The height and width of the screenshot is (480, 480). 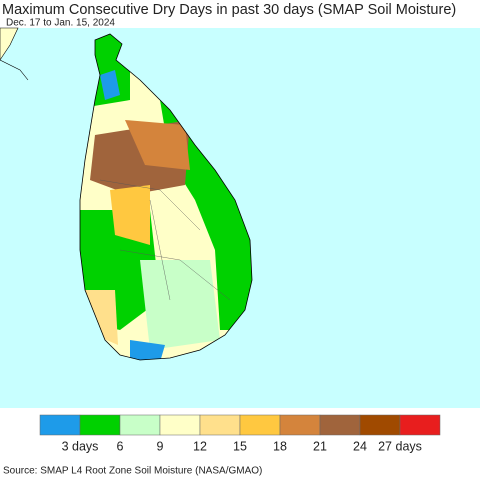 What do you see at coordinates (160, 446) in the screenshot?
I see `legend-label: 9` at bounding box center [160, 446].